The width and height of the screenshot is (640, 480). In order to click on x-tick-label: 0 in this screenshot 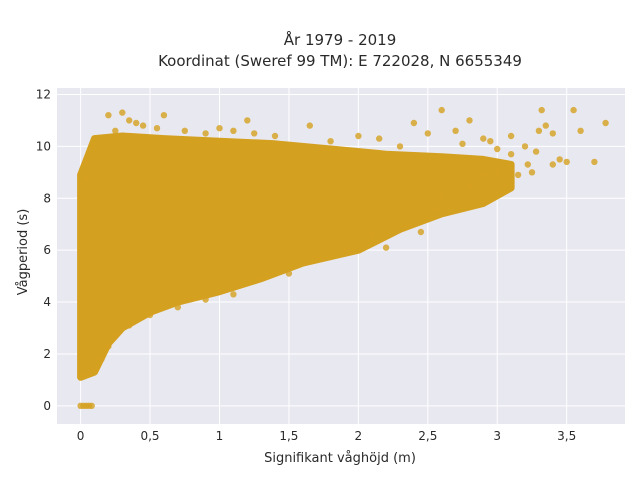, I will do `click(81, 436)`.